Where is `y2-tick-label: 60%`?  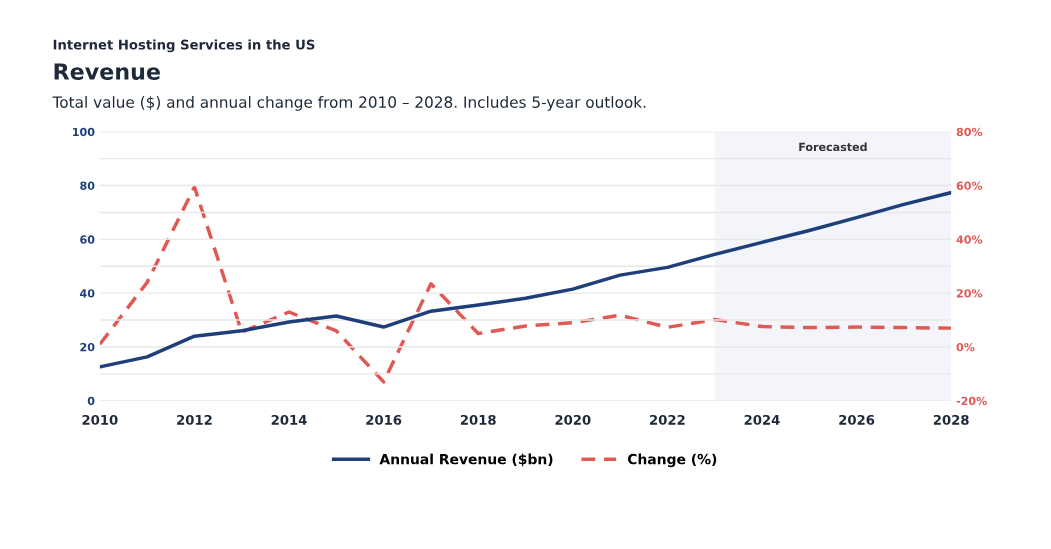 y2-tick-label: 60% is located at coordinates (969, 185).